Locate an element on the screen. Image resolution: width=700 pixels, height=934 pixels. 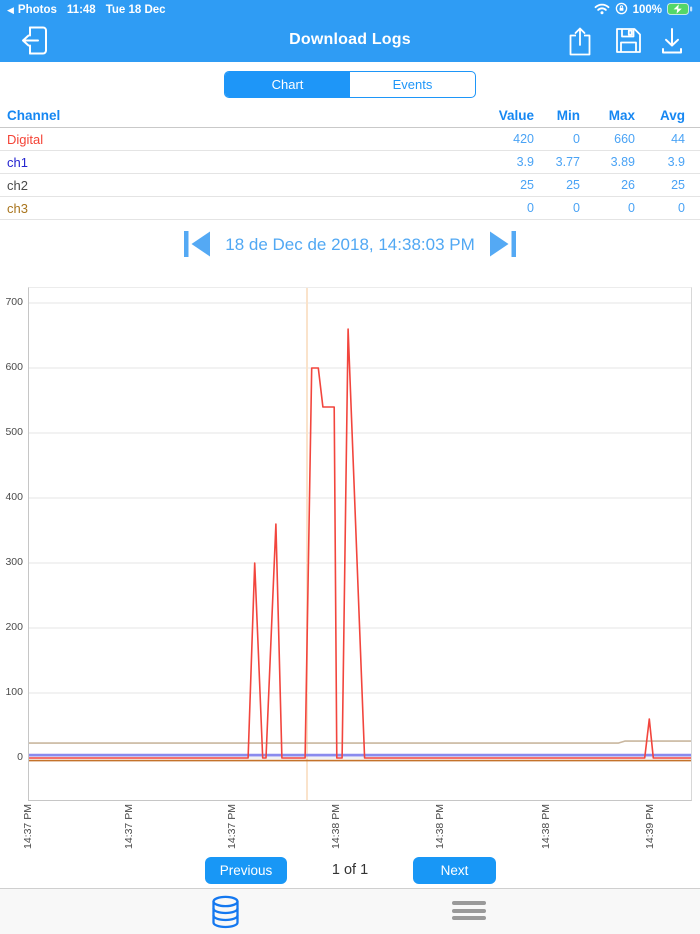
current-date-label: 18 de Dec de 2018, 14:38:03 PM is located at coordinates (350, 244).